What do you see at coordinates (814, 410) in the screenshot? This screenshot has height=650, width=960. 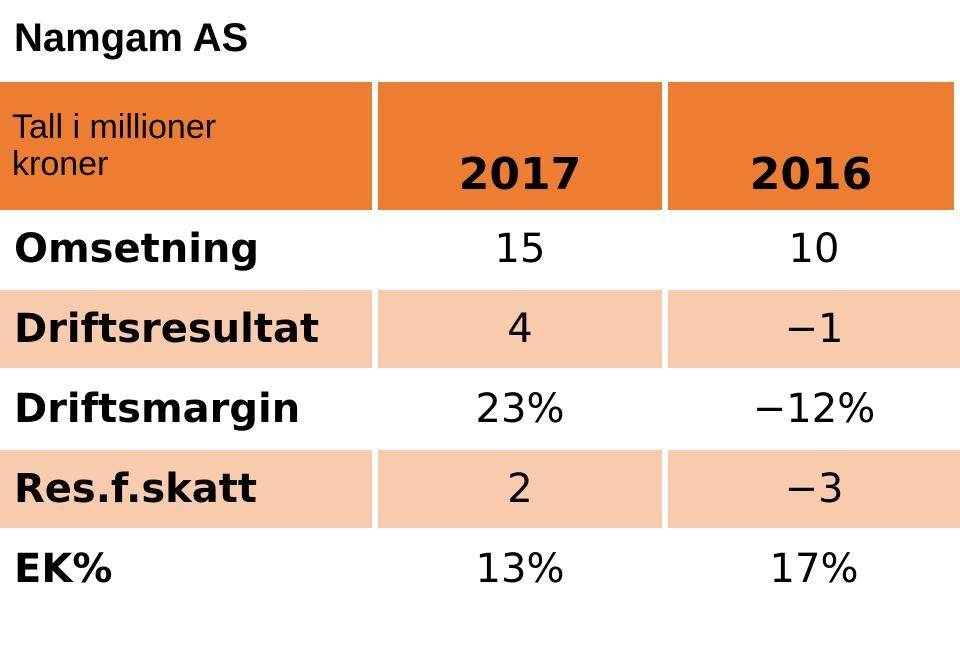 I see `row-value-2016: −12%` at bounding box center [814, 410].